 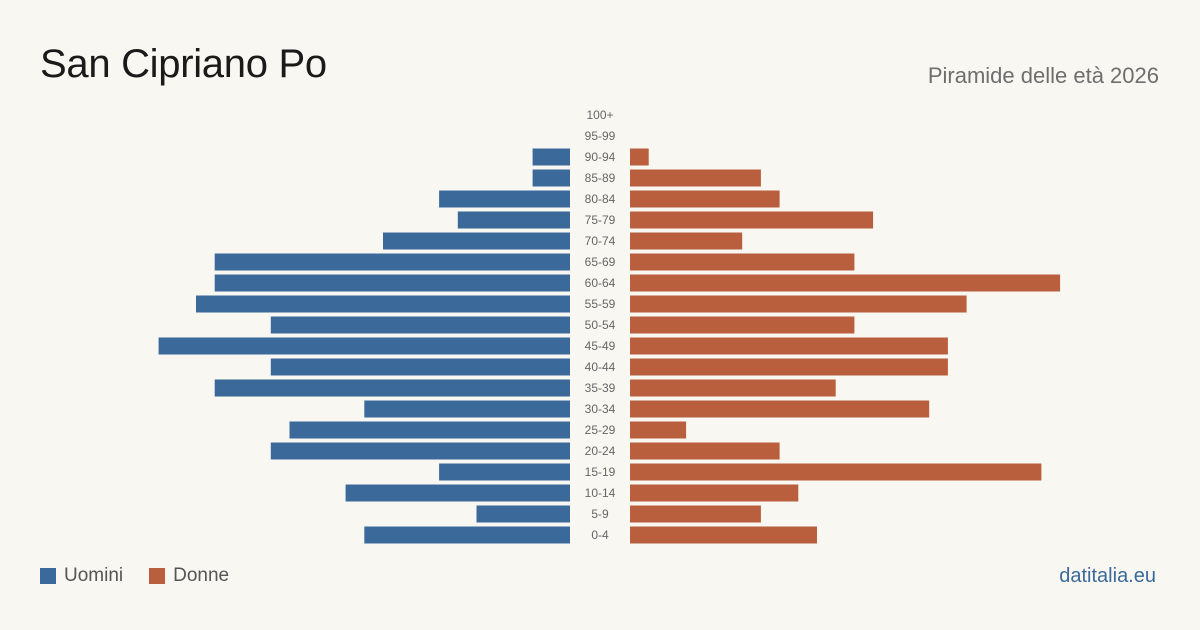 I want to click on age-label-75-79: 75-79, so click(x=600, y=220).